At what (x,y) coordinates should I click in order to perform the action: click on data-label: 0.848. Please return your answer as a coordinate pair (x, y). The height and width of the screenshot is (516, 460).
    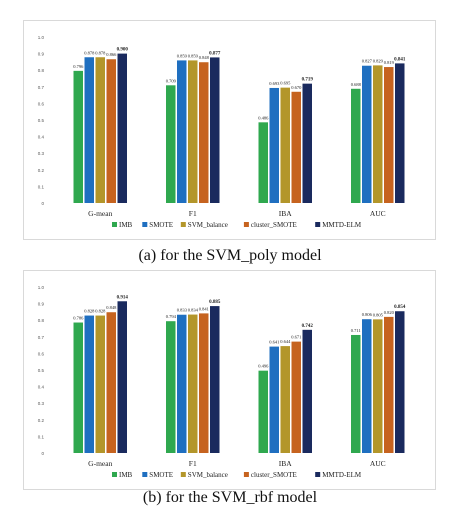
    Looking at the image, I should click on (111, 307).